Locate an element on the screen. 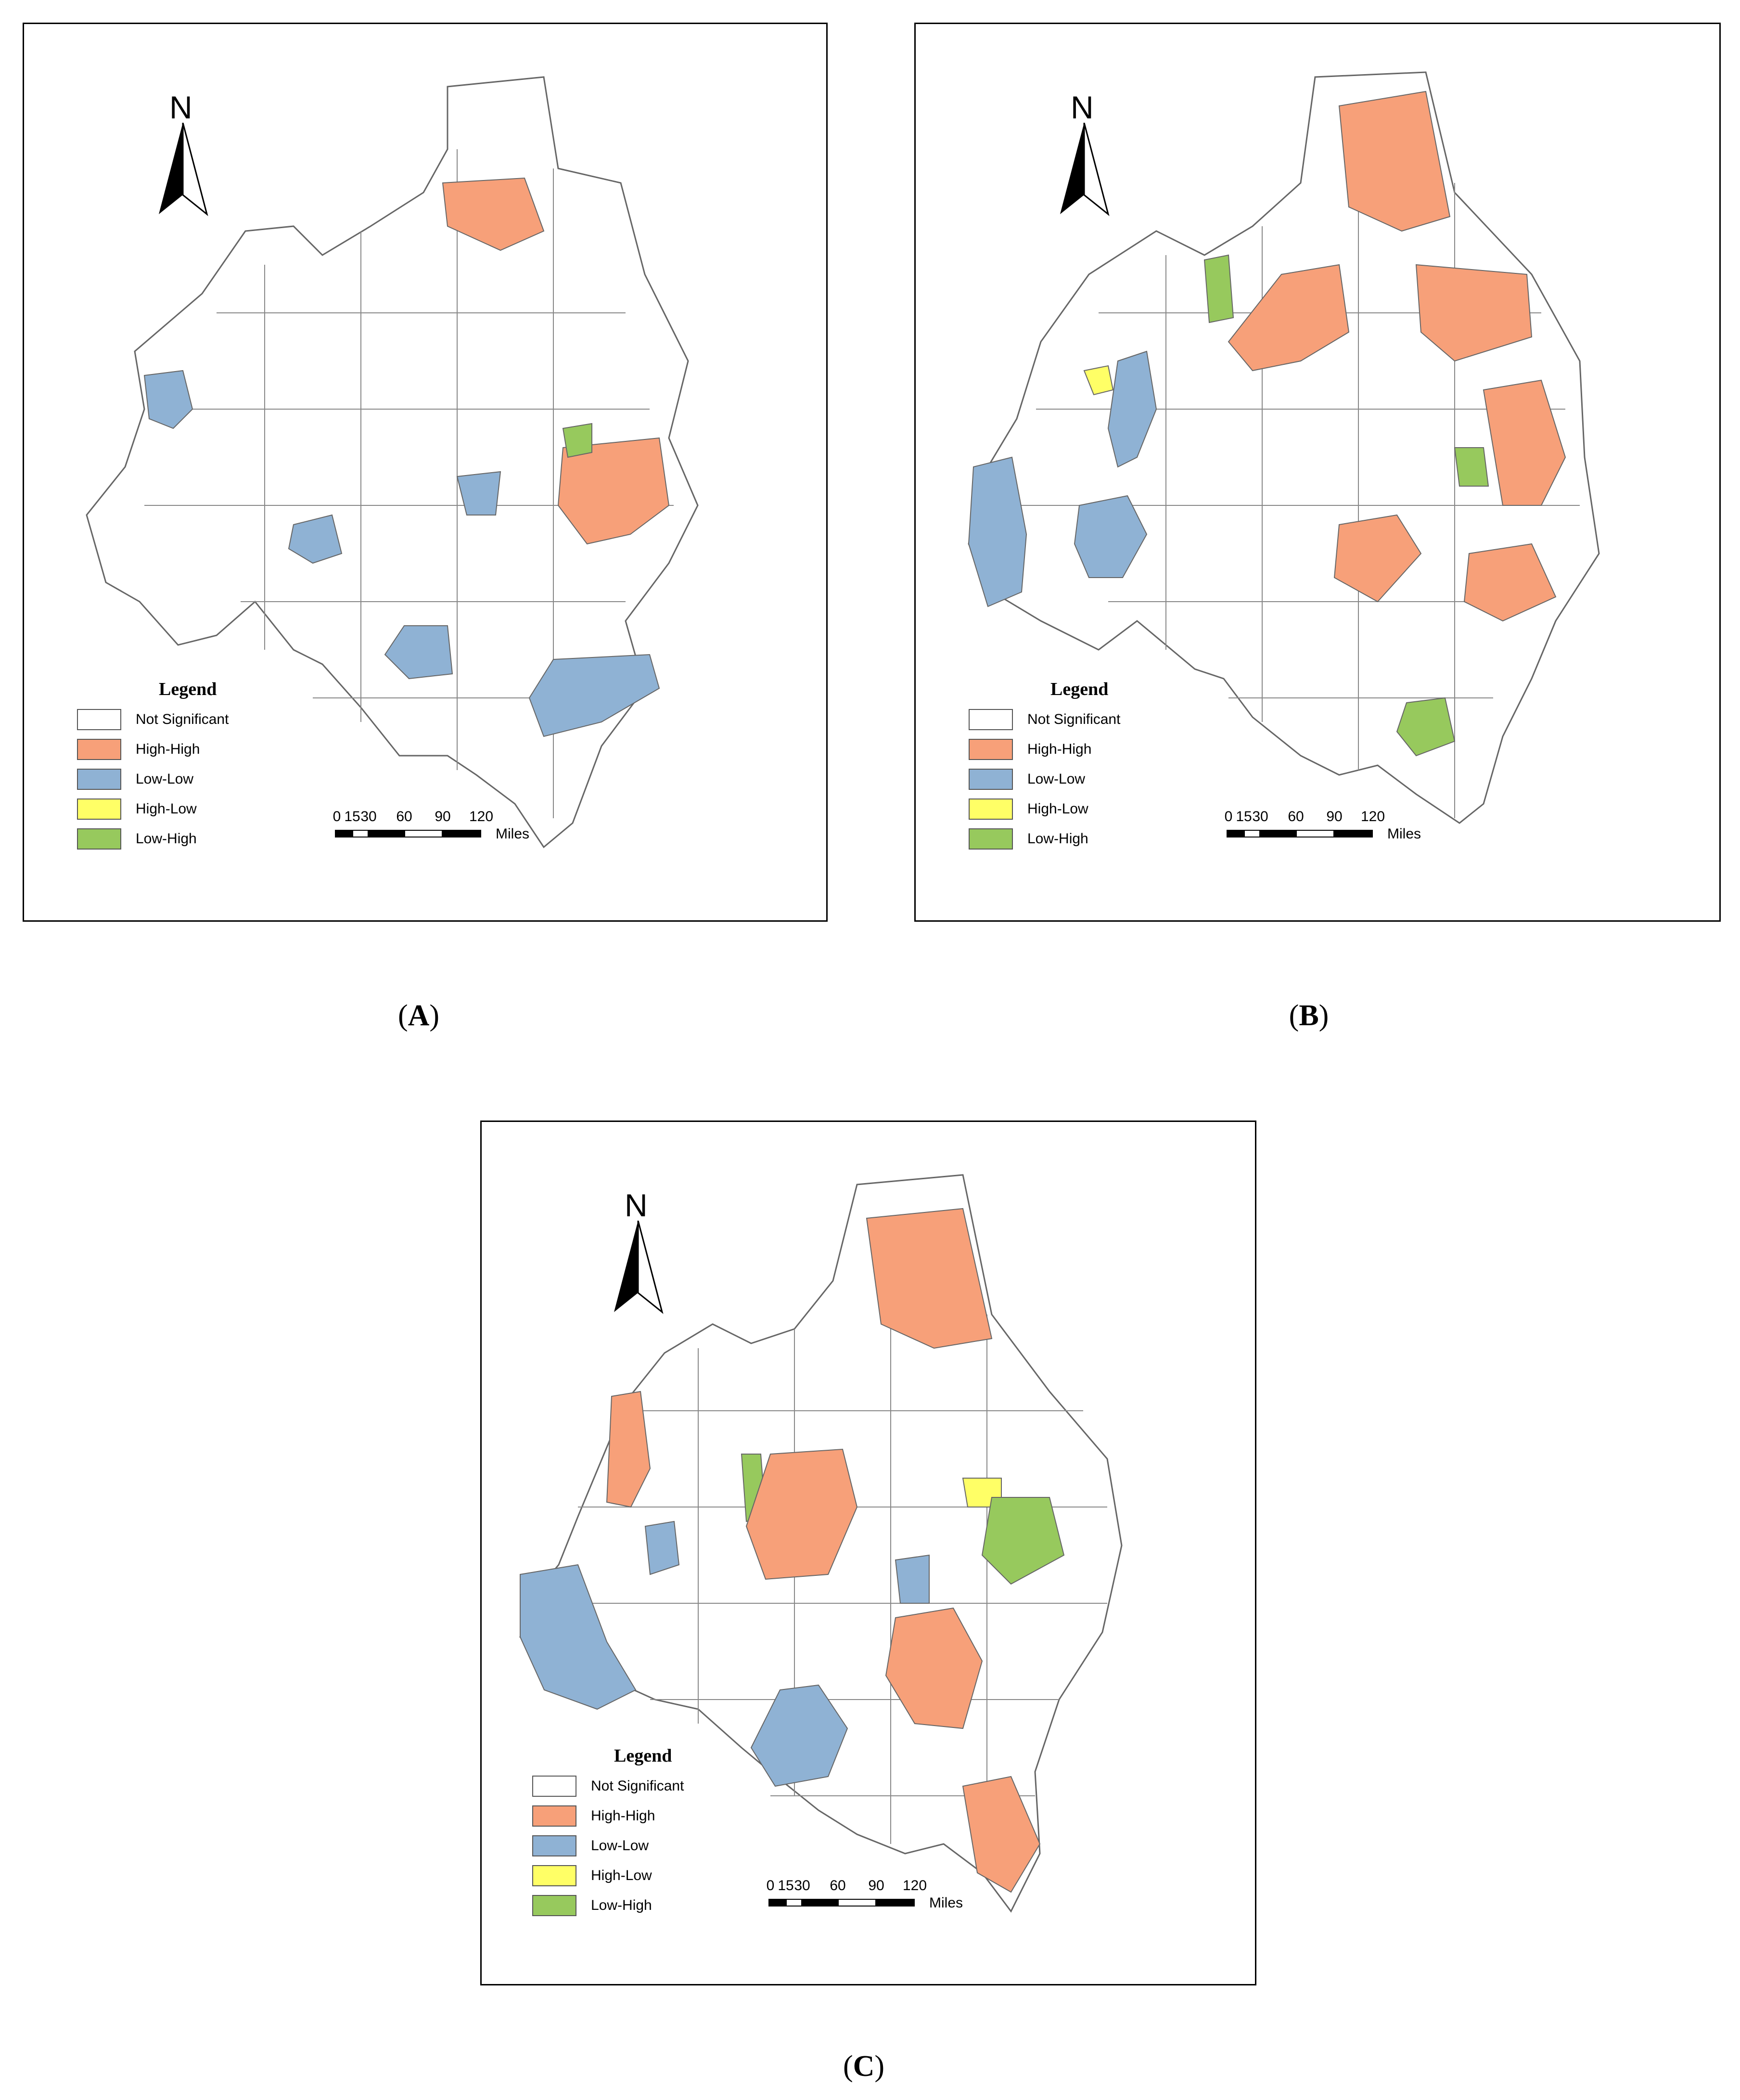  map-a-region-outline is located at coordinates (392, 462).